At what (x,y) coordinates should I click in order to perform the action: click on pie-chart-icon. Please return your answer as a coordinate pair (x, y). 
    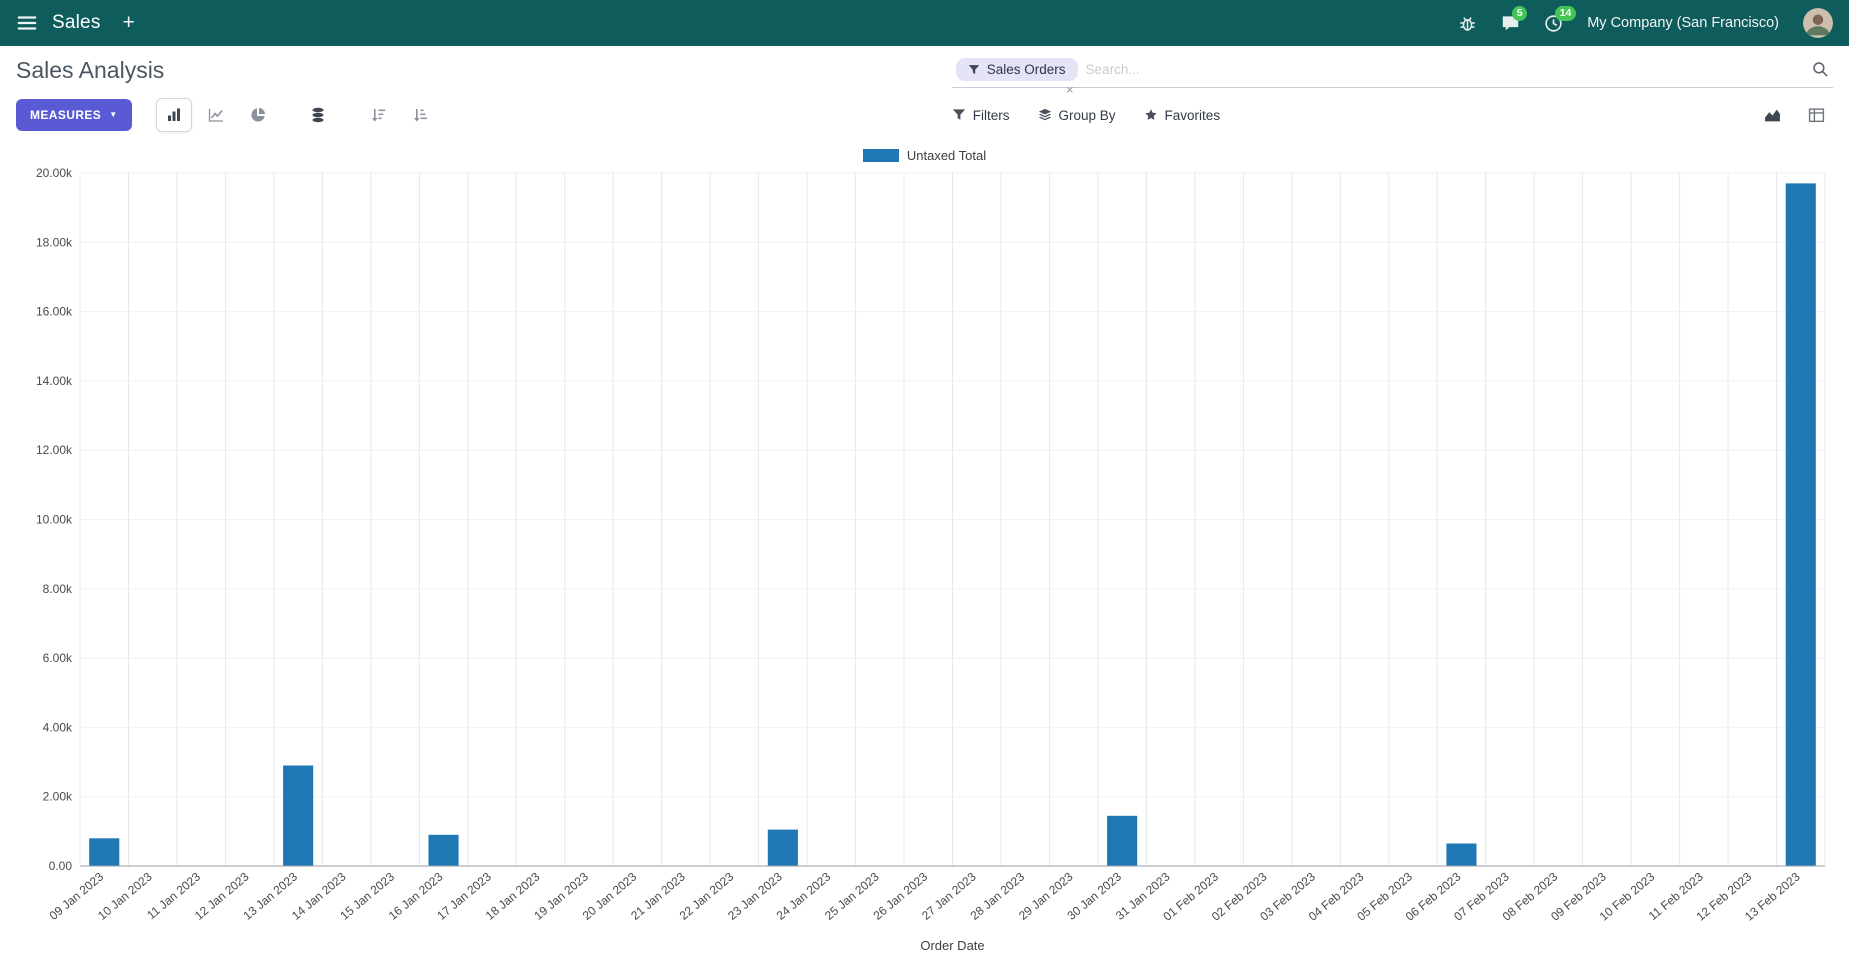
    Looking at the image, I should click on (257, 114).